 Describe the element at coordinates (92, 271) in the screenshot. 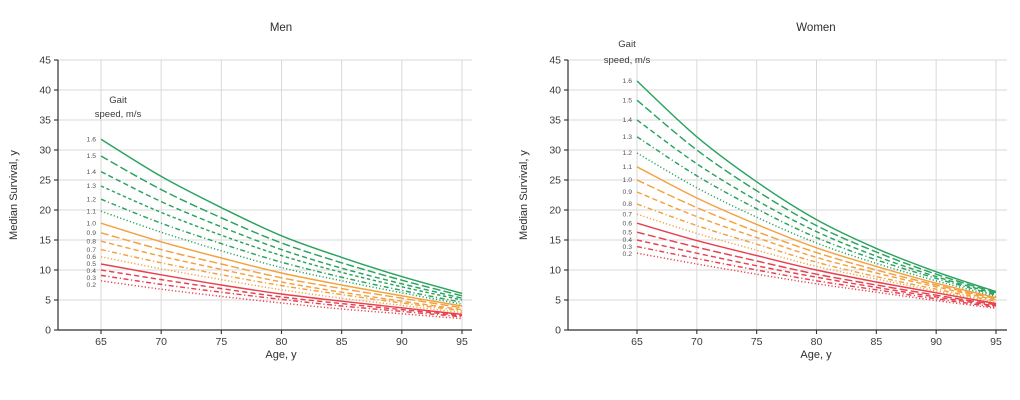

I see `men-curve-label-0.4: 0.4` at that location.